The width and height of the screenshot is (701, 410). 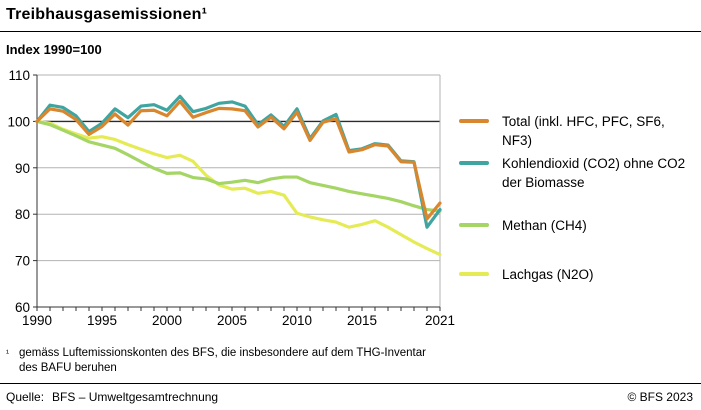 What do you see at coordinates (22, 307) in the screenshot?
I see `svg-text: 60` at bounding box center [22, 307].